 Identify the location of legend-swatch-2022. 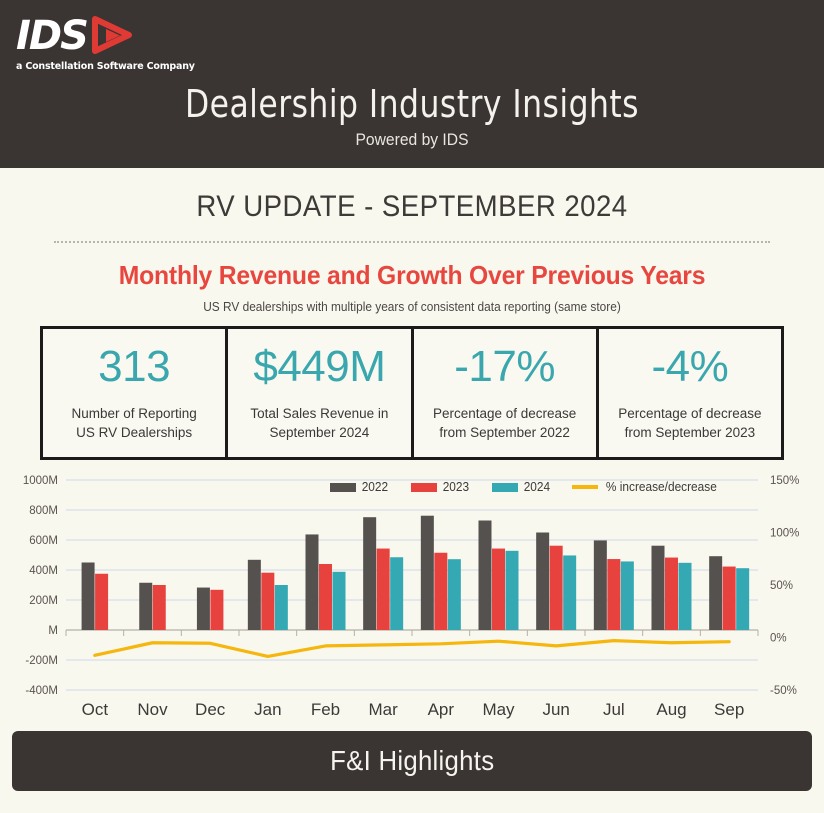
(343, 487).